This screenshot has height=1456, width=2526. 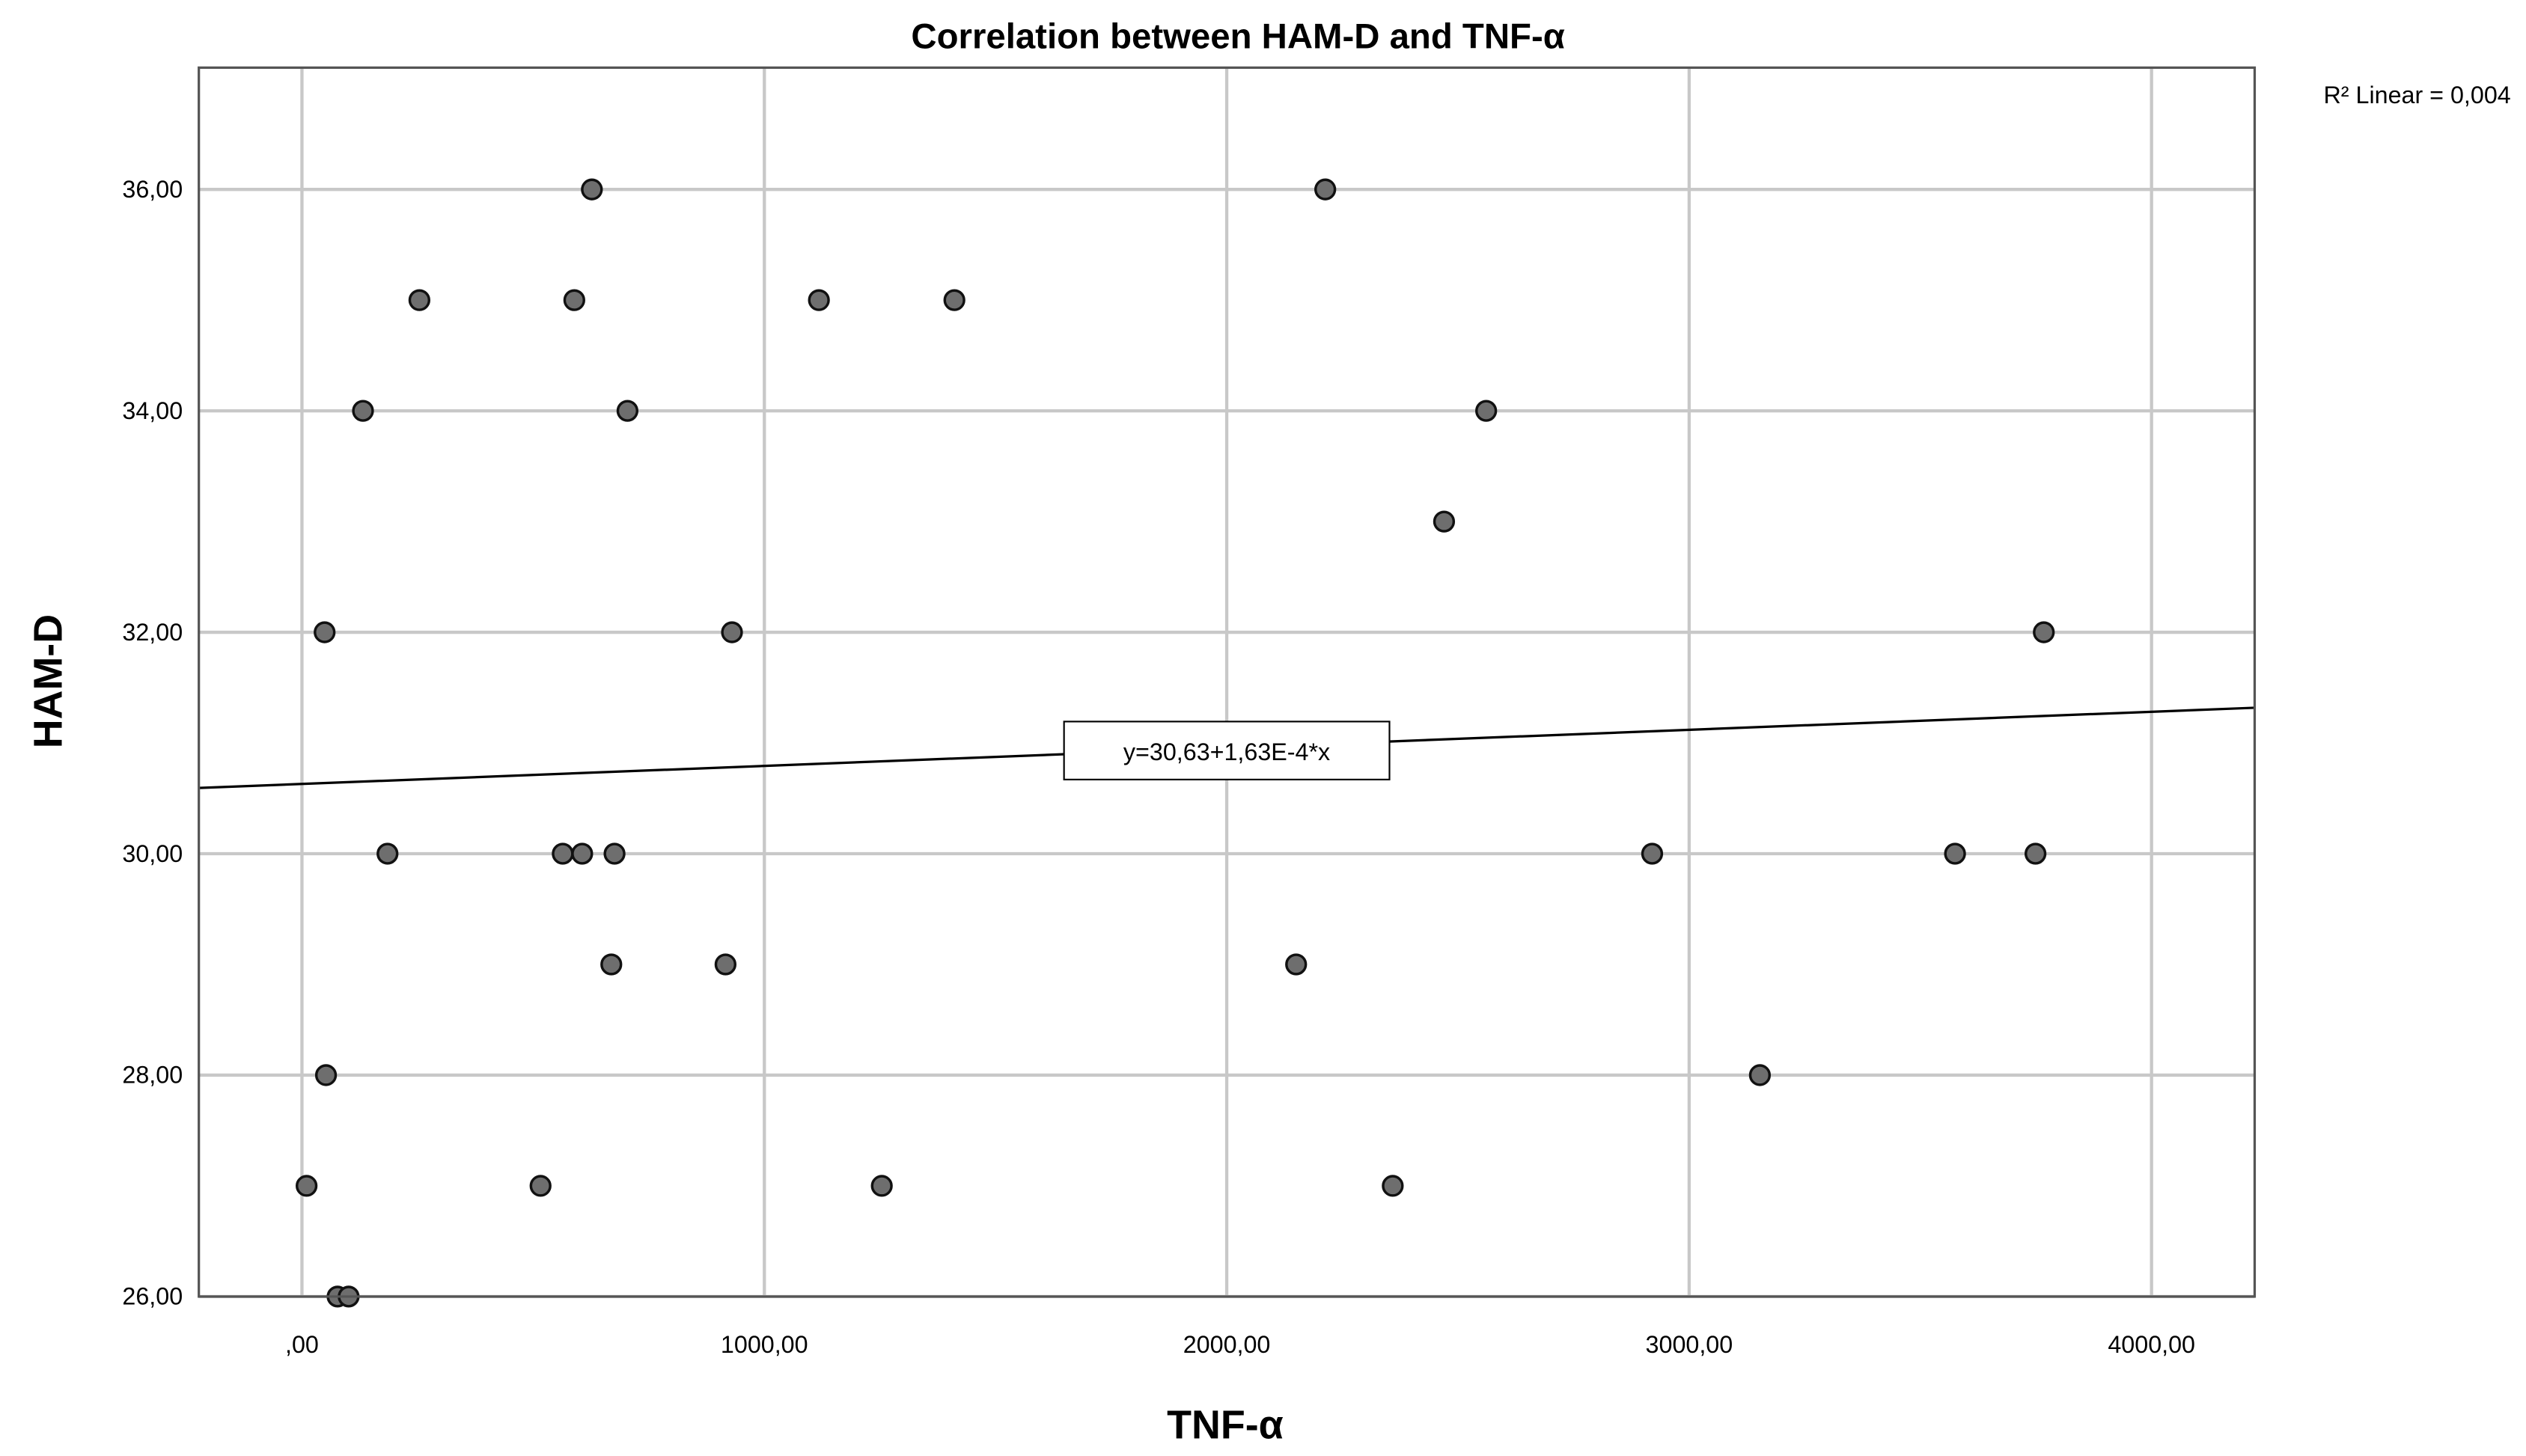 What do you see at coordinates (1225, 1424) in the screenshot?
I see `x-axis-label: TNF-α` at bounding box center [1225, 1424].